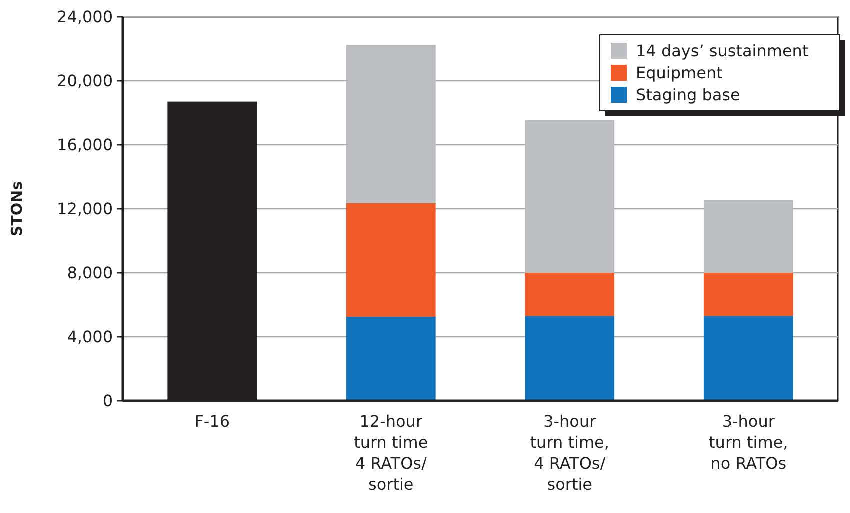 This screenshot has width=850, height=513. What do you see at coordinates (85, 17) in the screenshot?
I see `y-tick-label: 24,000` at bounding box center [85, 17].